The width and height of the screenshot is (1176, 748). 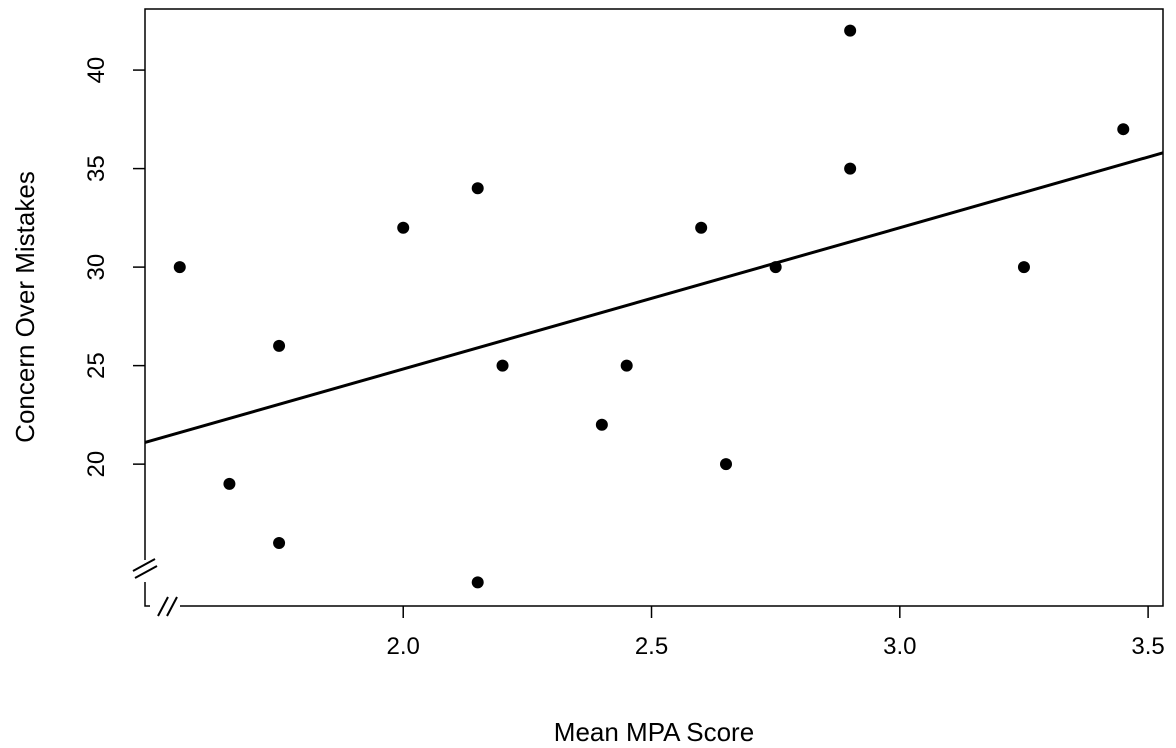 I want to click on y-axis-ticks: 20 25 30 35 40, so click(x=114, y=267).